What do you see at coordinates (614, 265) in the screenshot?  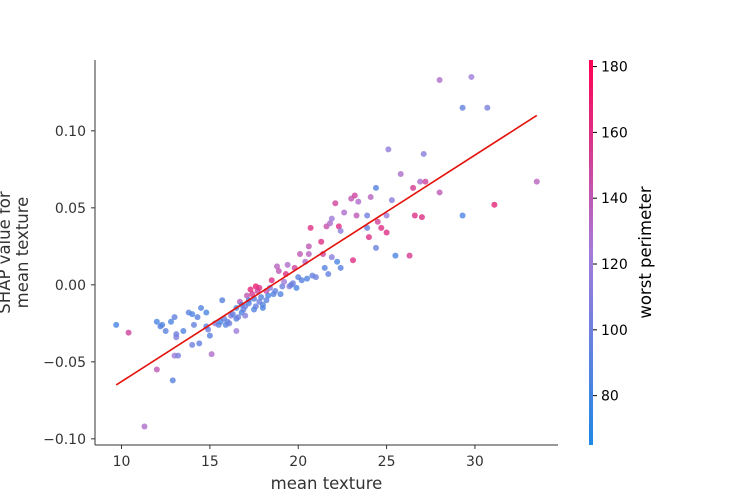 I see `colorbar-tick-label: 120` at bounding box center [614, 265].